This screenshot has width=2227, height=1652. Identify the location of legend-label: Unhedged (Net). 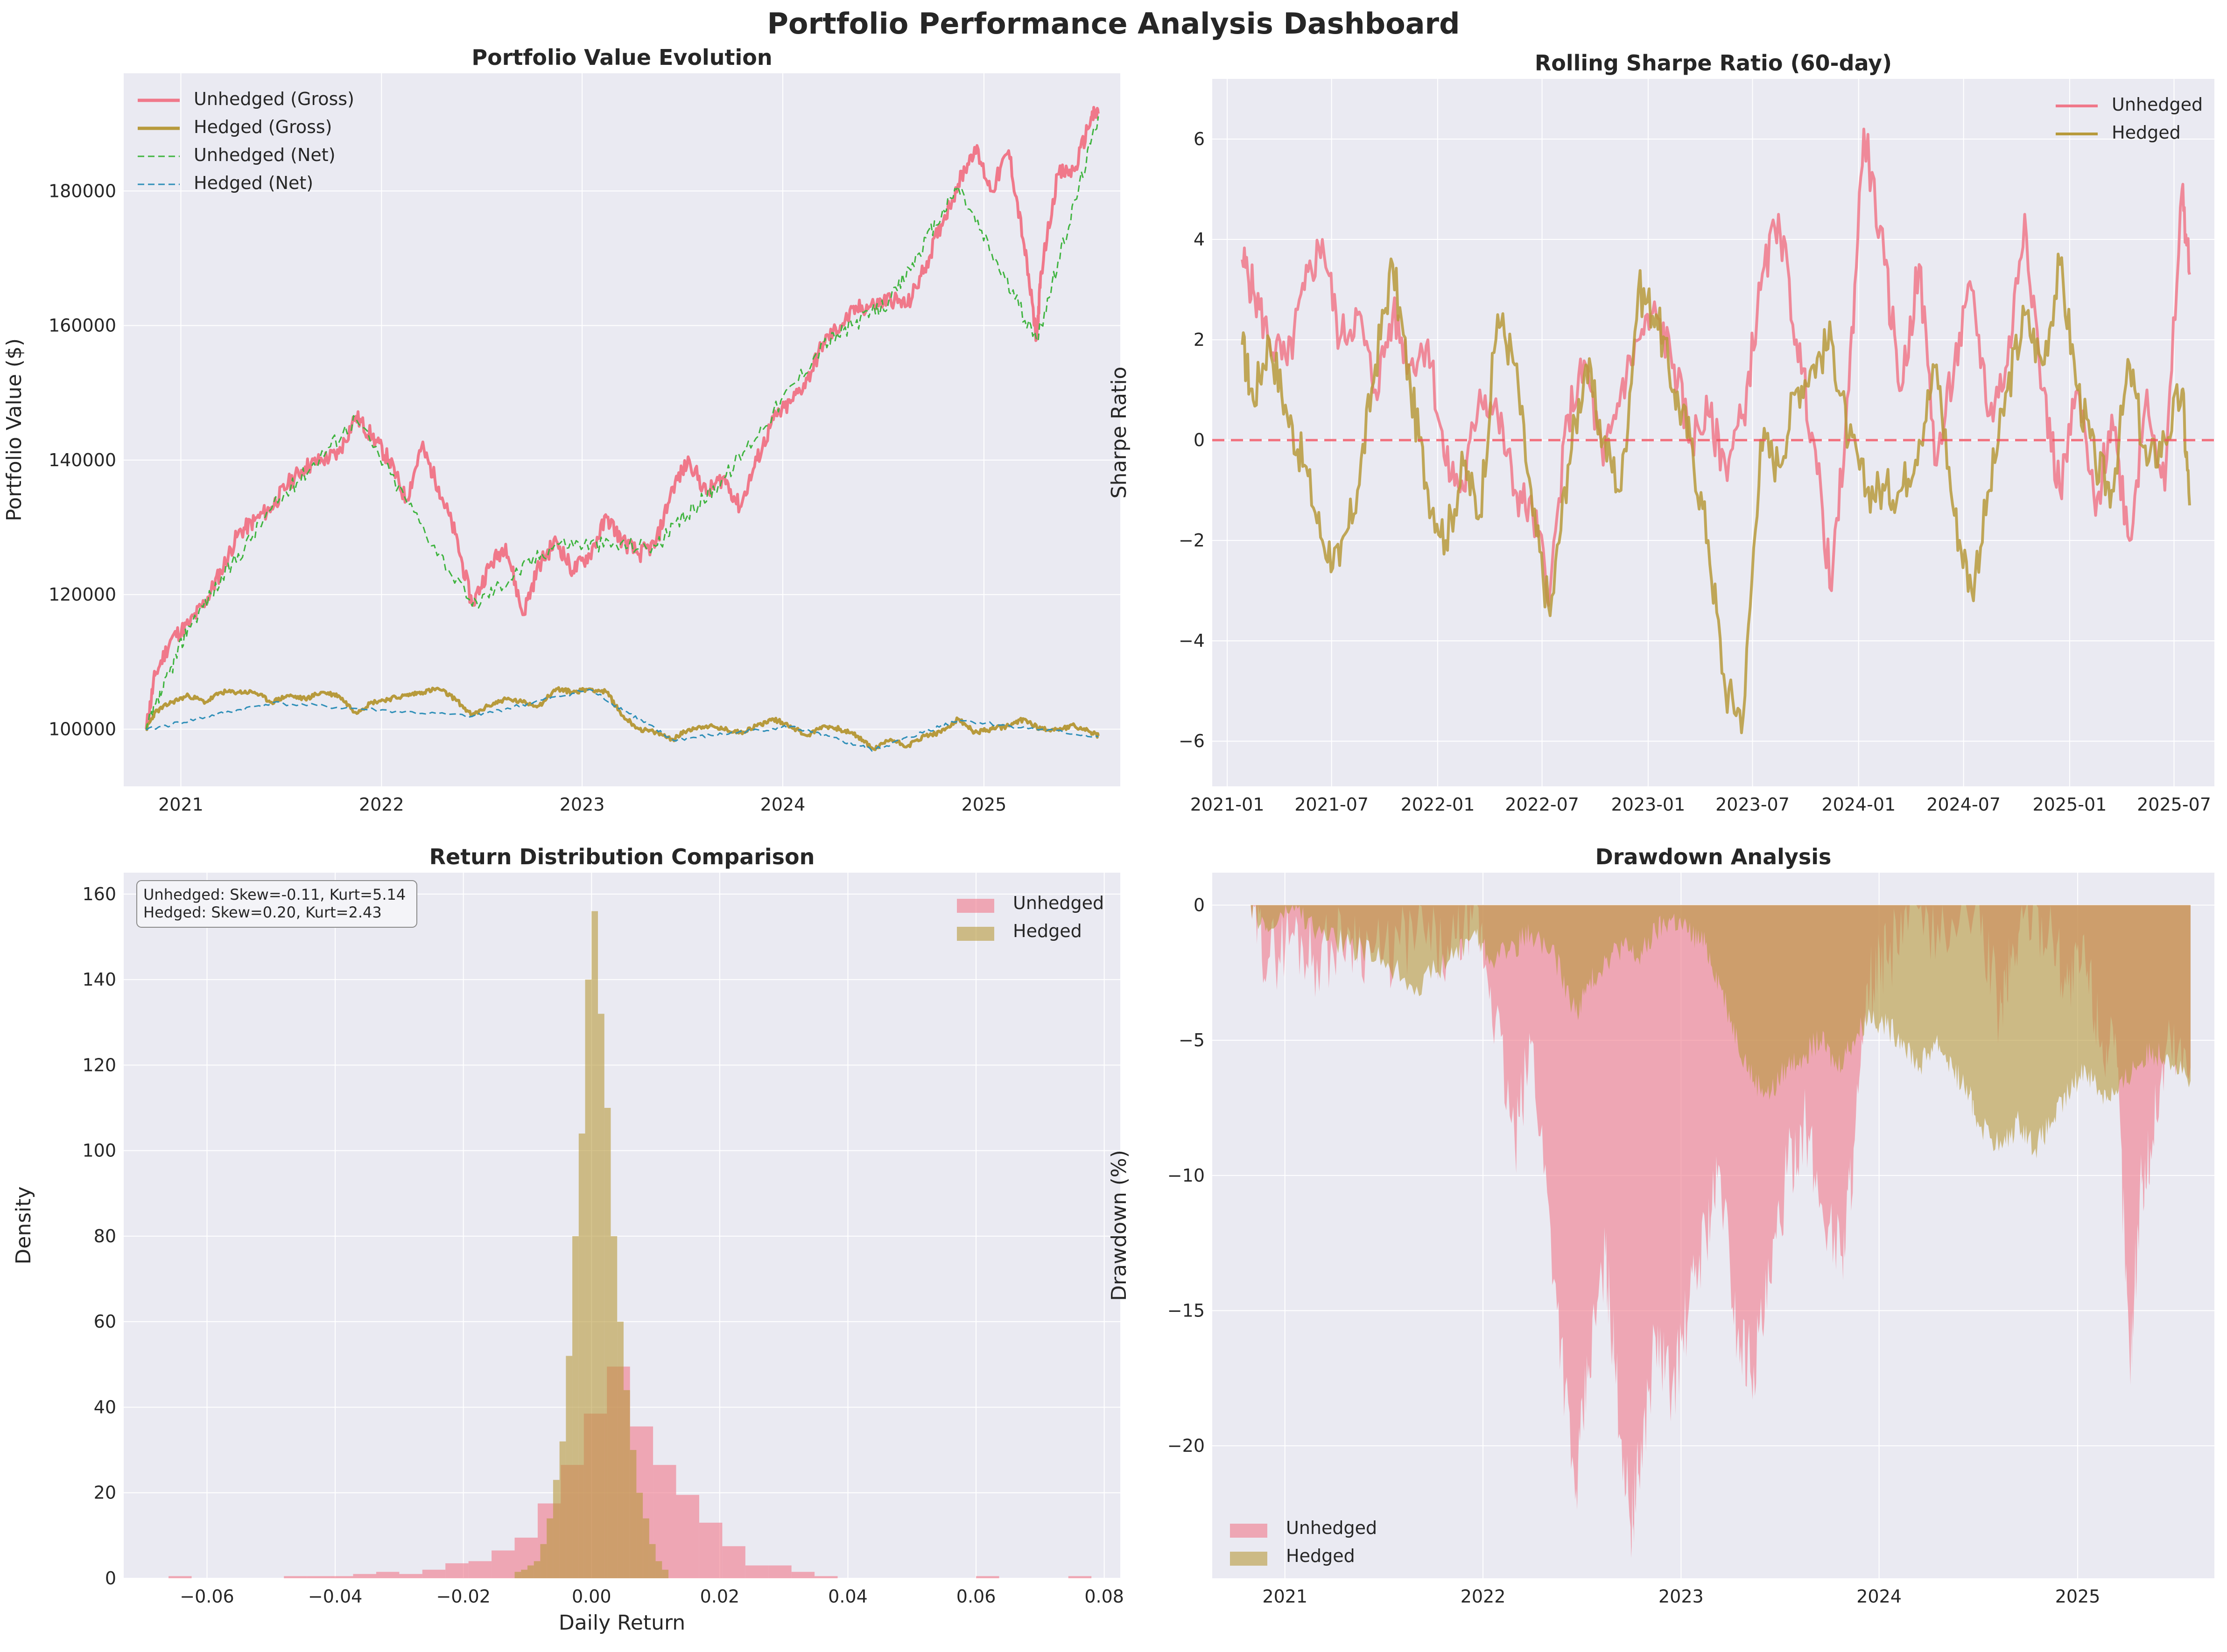
(265, 155).